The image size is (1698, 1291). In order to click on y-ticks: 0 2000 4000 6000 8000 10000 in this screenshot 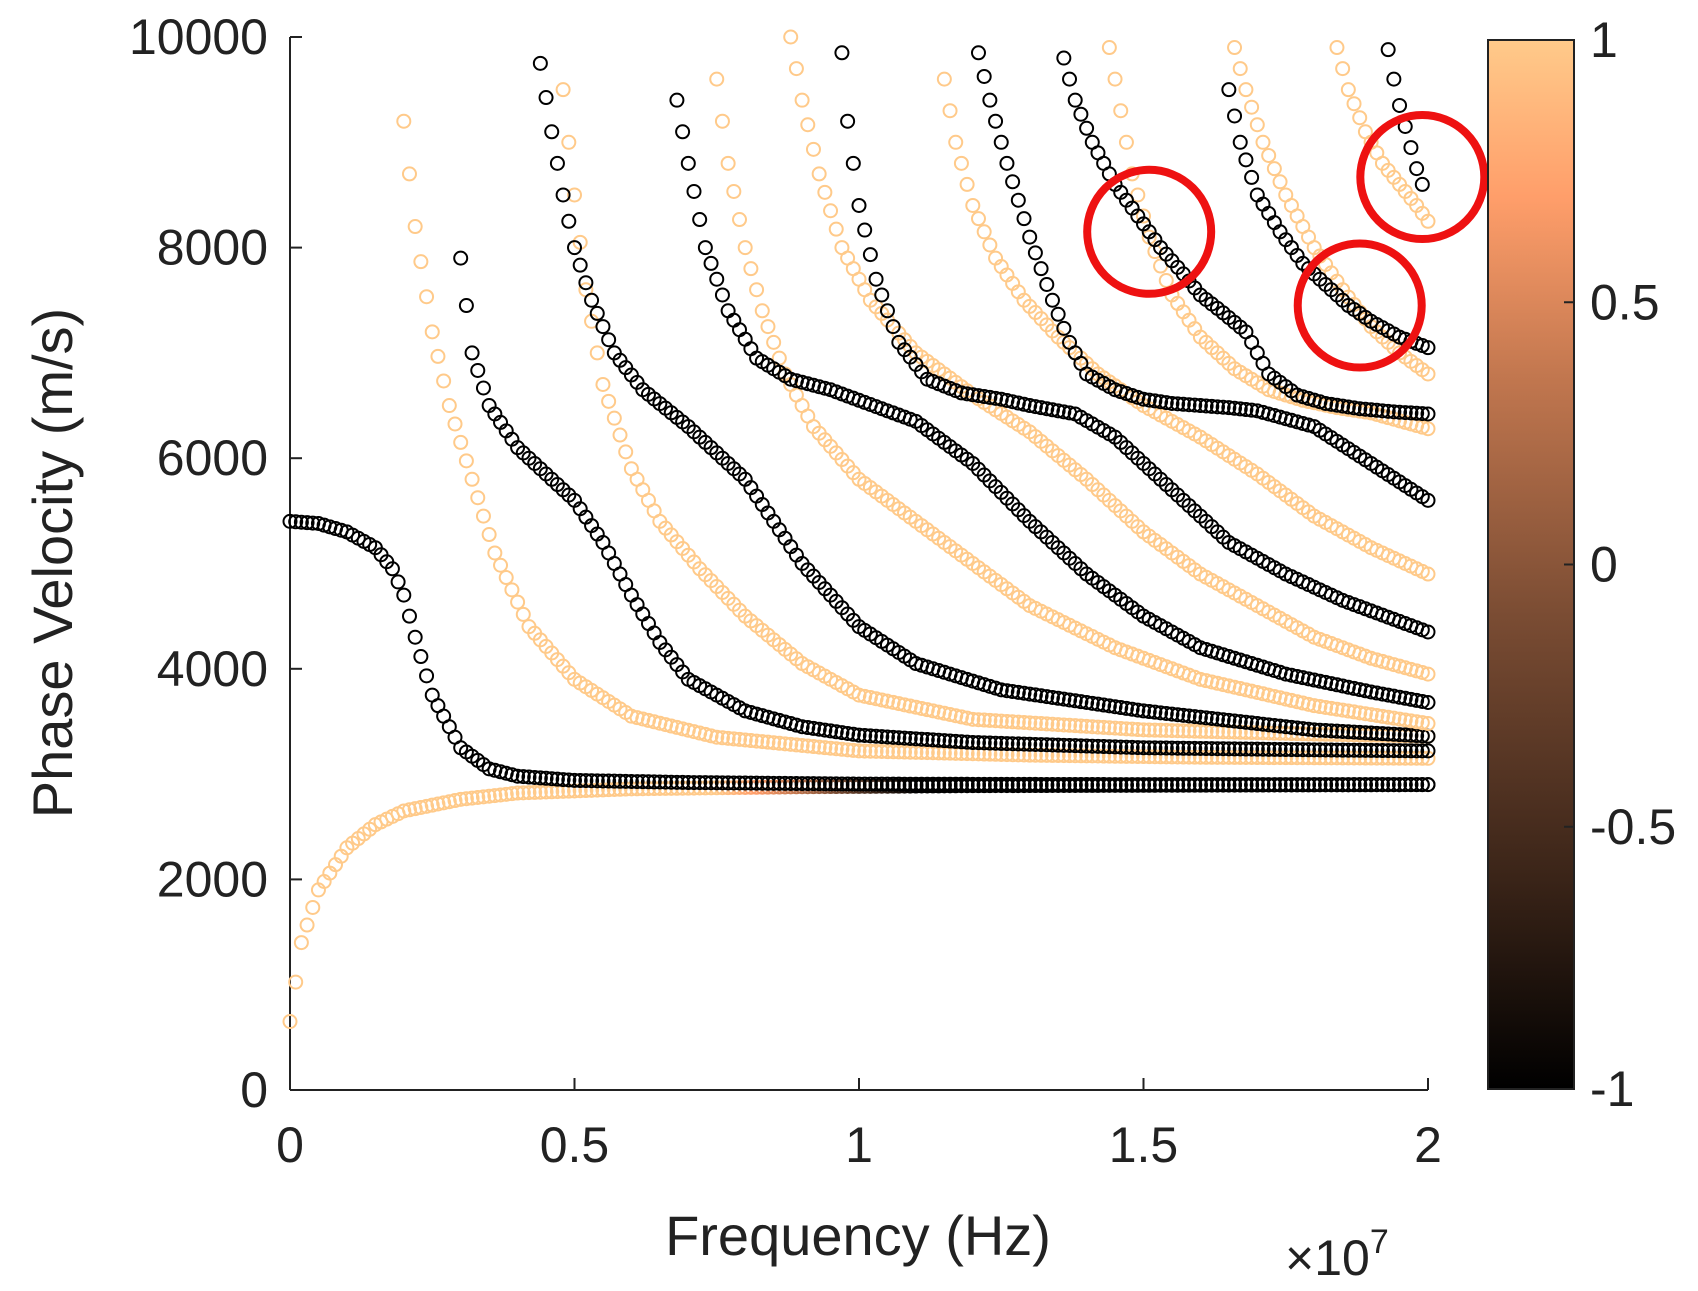, I will do `click(215, 563)`.